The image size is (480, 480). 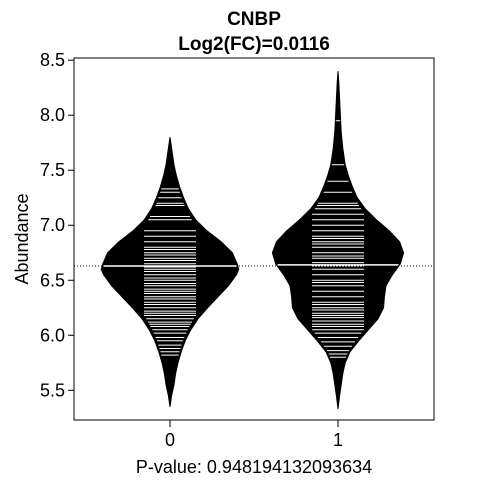 What do you see at coordinates (254, 265) in the screenshot?
I see `mean-lines` at bounding box center [254, 265].